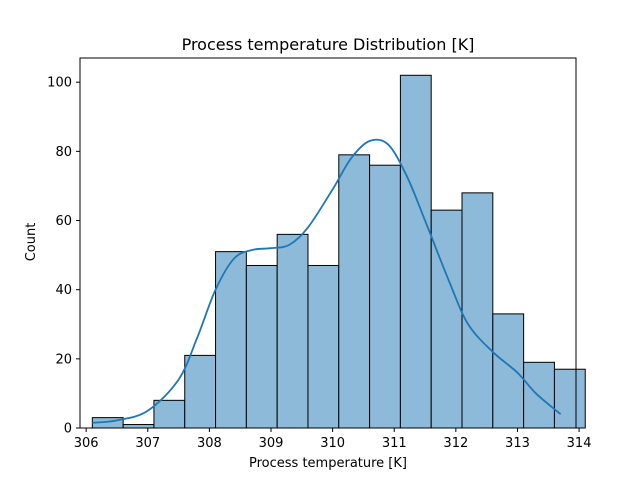 This screenshot has width=640, height=480. Describe the element at coordinates (332, 443) in the screenshot. I see `x-tick-label: 310` at that location.